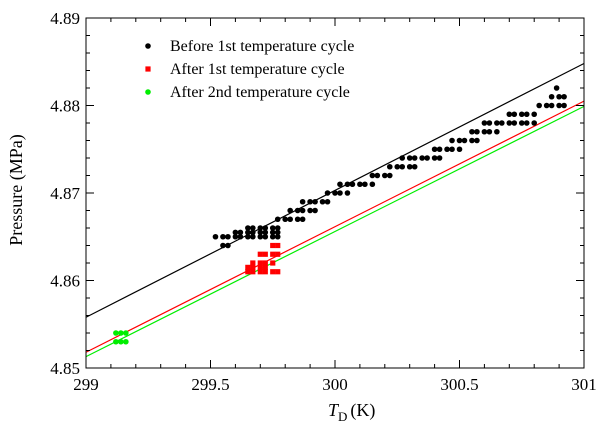 The image size is (598, 426). I want to click on x-tick-label: 300.5, so click(459, 384).